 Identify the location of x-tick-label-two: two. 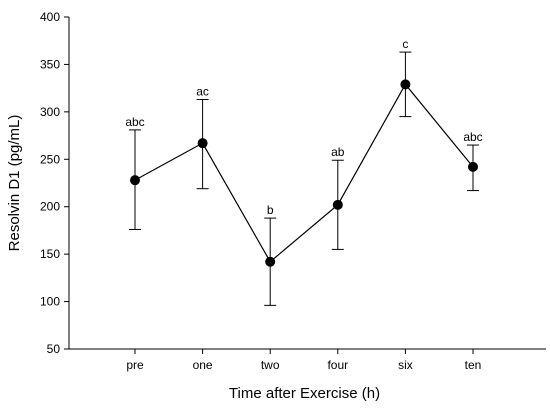
(270, 365).